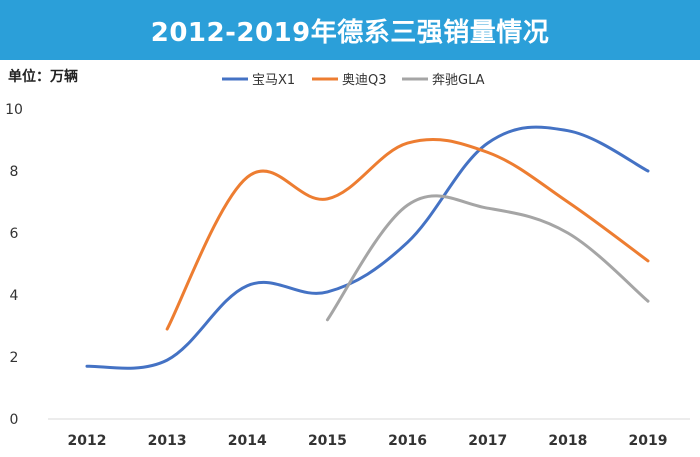 The image size is (700, 457). I want to click on unit-label: 单位：万辆, so click(43, 77).